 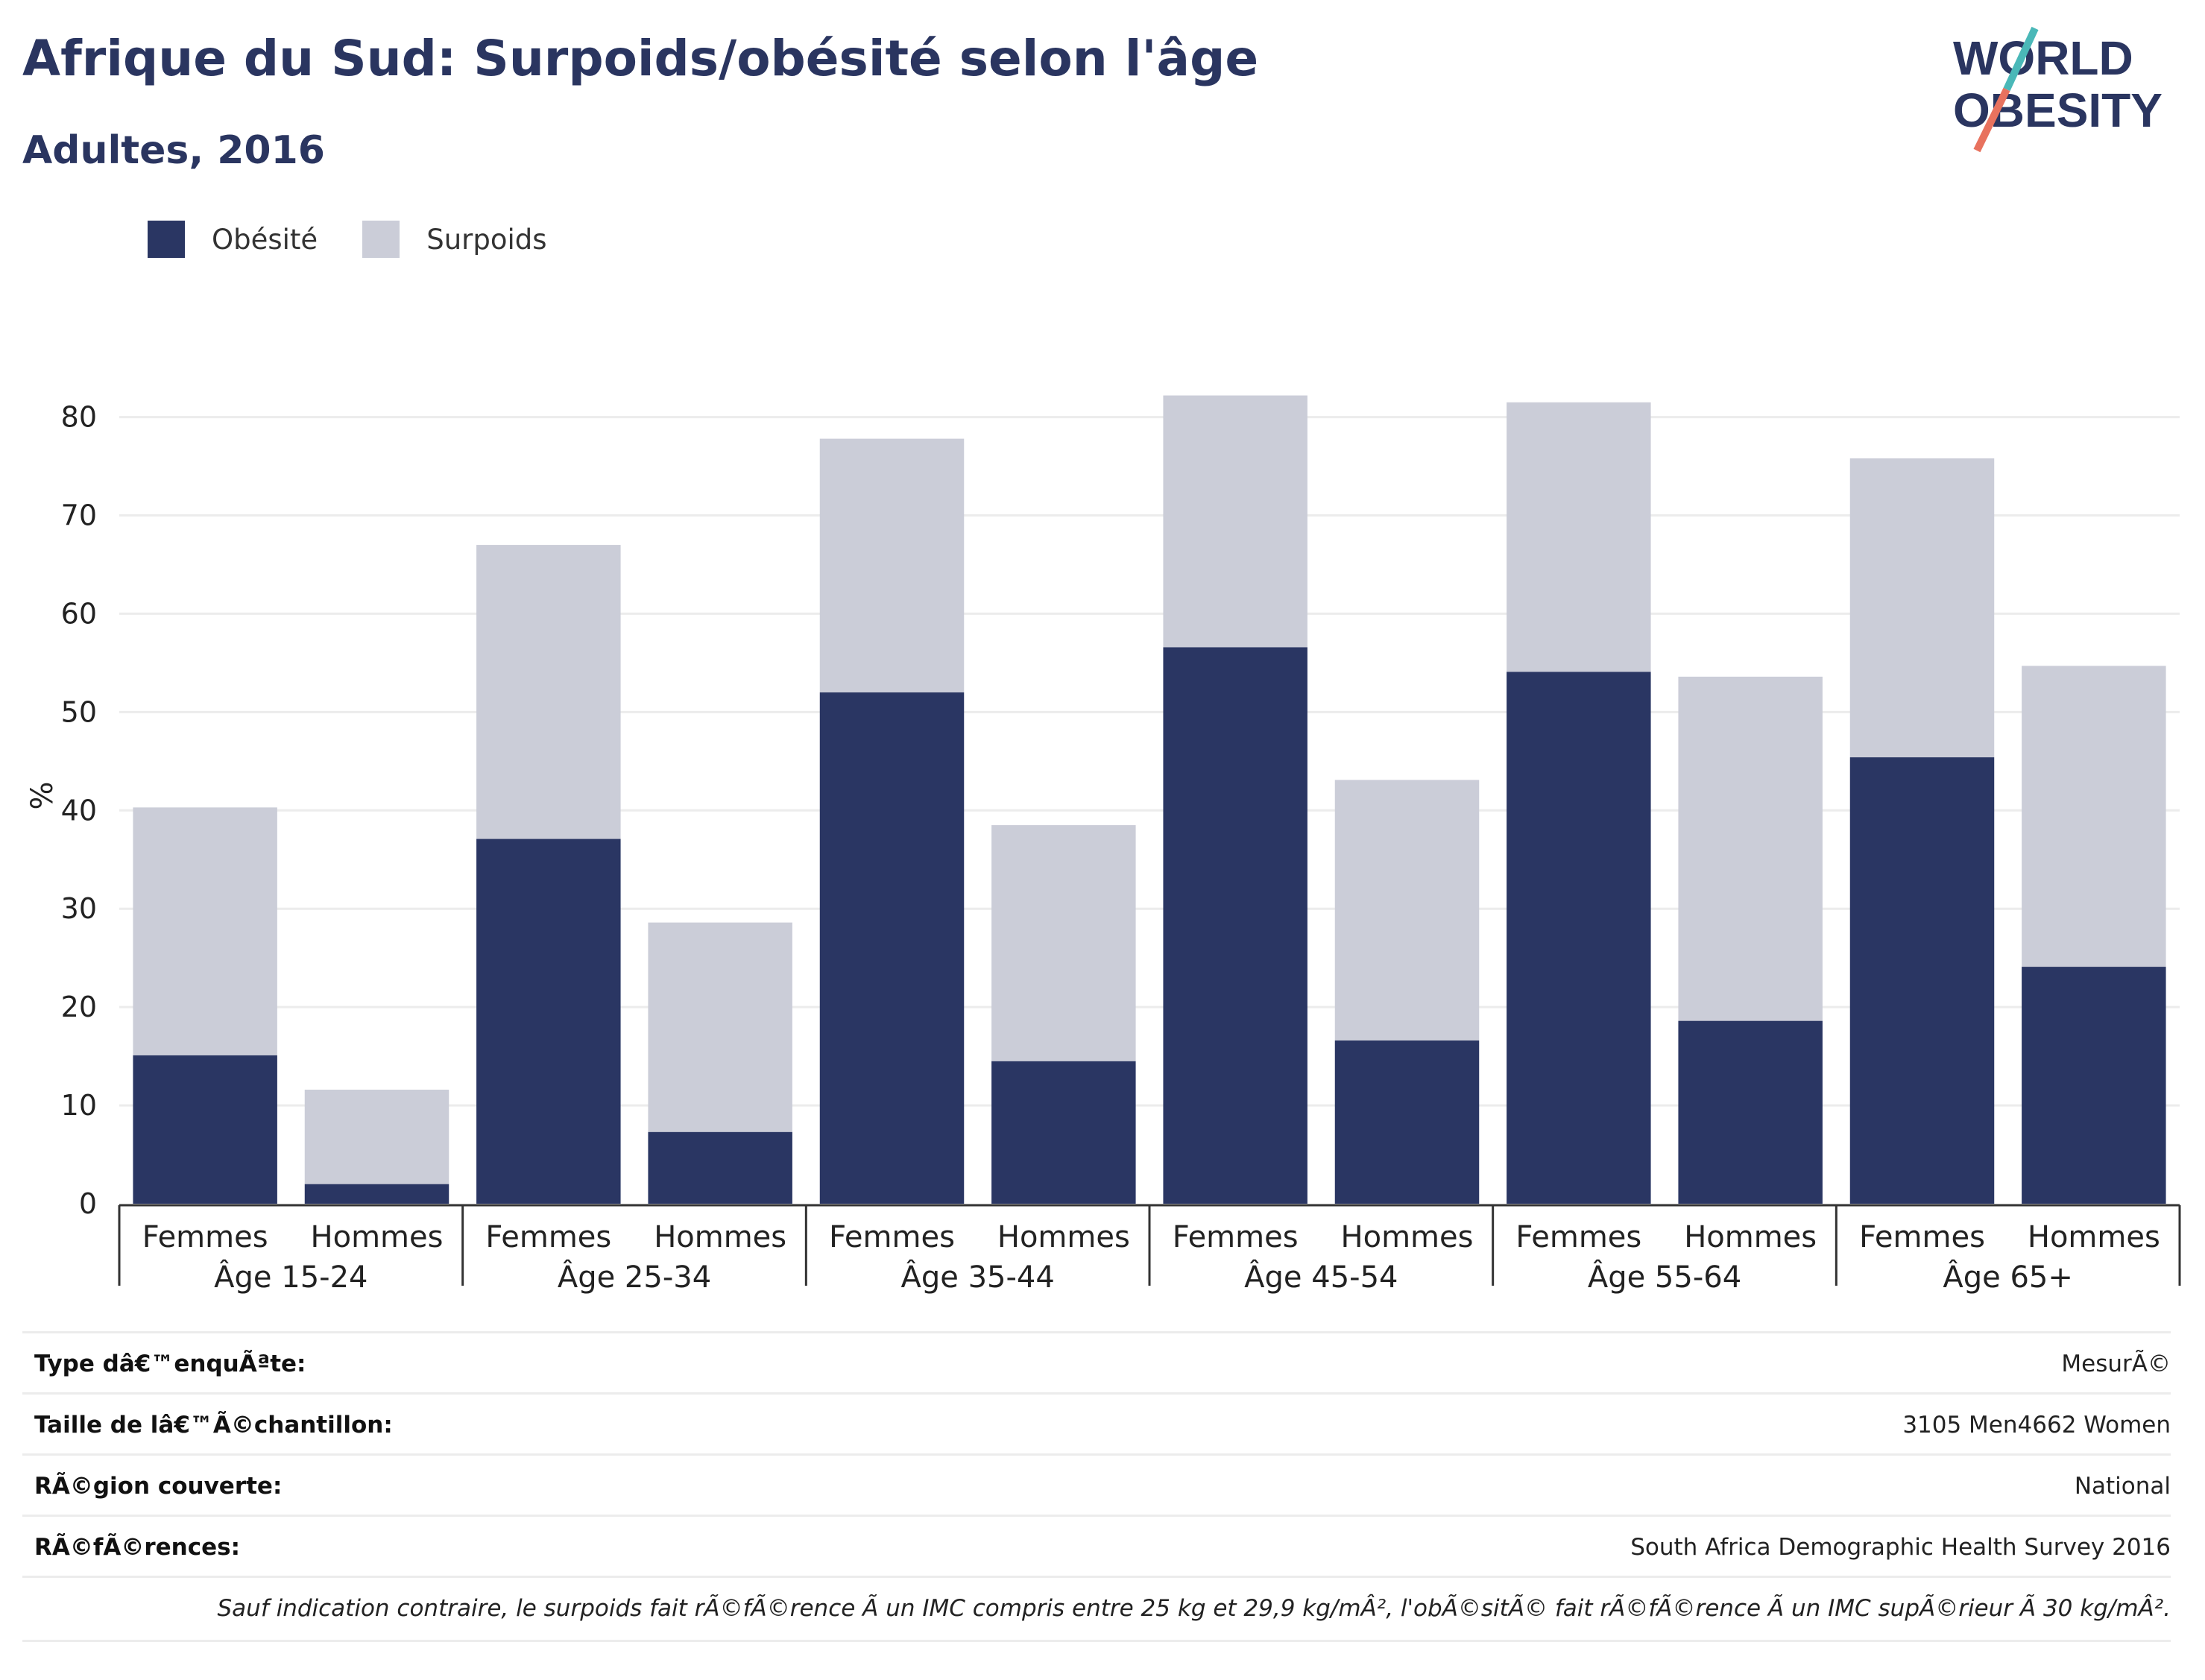 What do you see at coordinates (173, 150) in the screenshot?
I see `chart-subtitle: Adultes, 2016` at bounding box center [173, 150].